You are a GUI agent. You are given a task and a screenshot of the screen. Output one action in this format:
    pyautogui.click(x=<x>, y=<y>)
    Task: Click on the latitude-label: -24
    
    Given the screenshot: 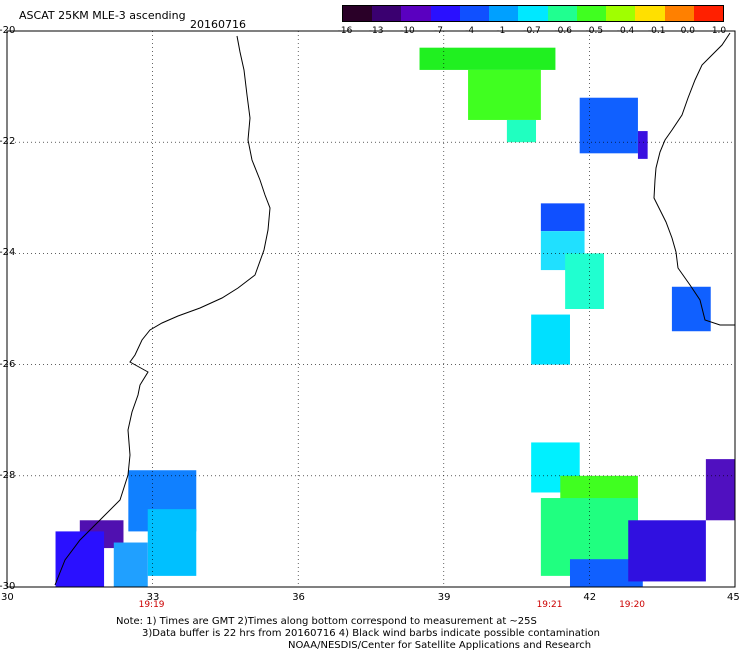 What is the action you would take?
    pyautogui.click(x=8, y=253)
    